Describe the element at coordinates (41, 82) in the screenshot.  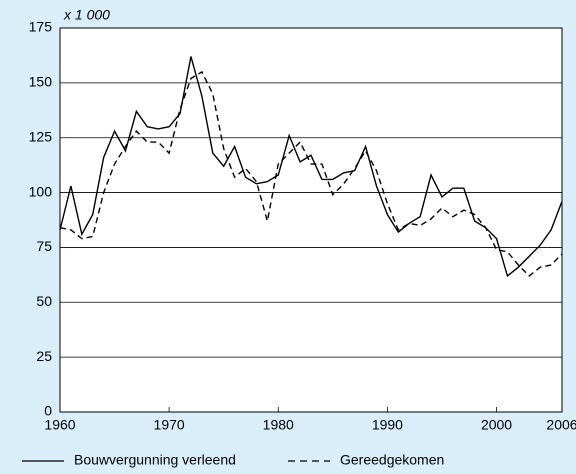
I see `y-tick-label: 150` at that location.